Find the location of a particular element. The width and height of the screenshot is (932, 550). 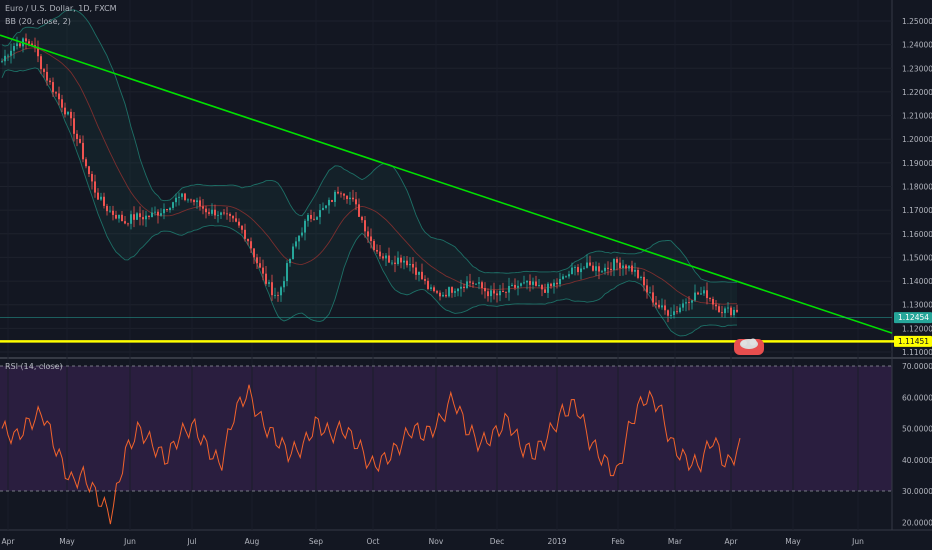

event-marker-icon is located at coordinates (749, 347).